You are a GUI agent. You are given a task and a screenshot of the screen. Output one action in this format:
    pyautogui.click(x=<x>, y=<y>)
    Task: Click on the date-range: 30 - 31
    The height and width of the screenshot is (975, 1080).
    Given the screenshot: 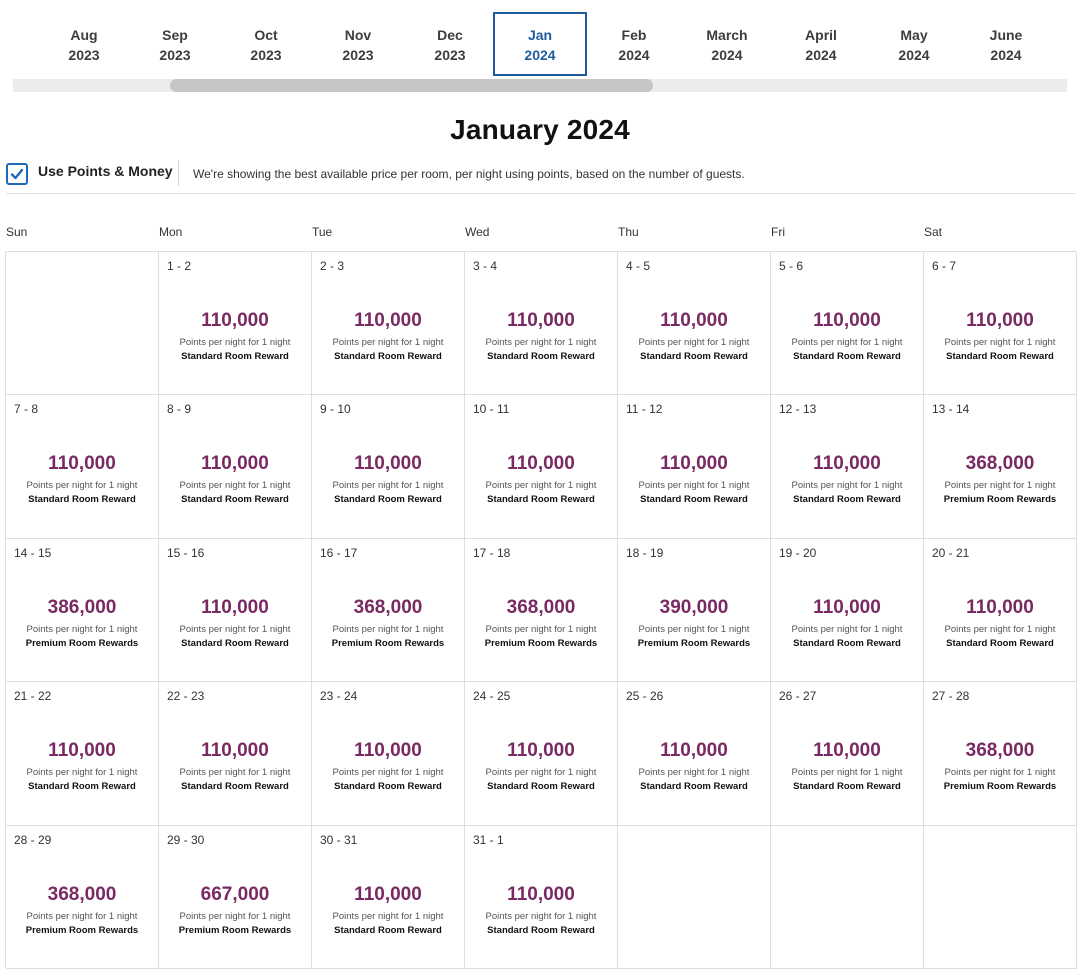 What is the action you would take?
    pyautogui.click(x=339, y=839)
    